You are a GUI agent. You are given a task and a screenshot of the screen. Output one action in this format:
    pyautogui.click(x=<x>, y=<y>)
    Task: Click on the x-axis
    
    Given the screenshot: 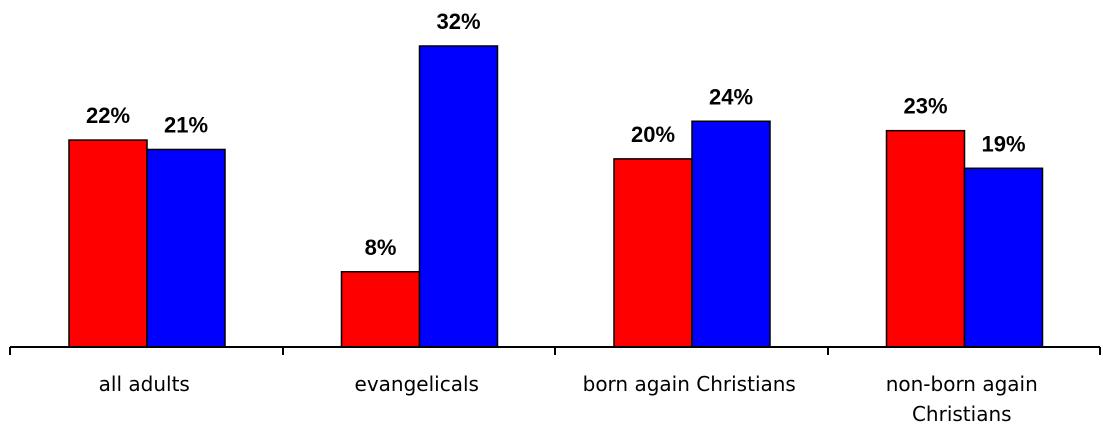 What is the action you would take?
    pyautogui.click(x=555, y=350)
    